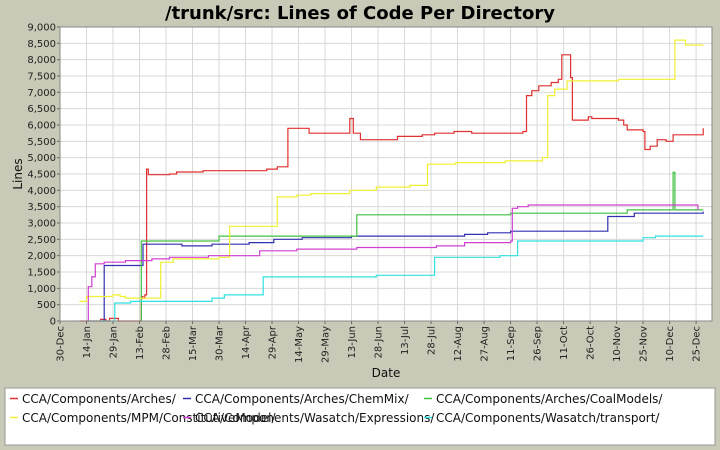 This screenshot has height=450, width=720. Describe the element at coordinates (405, 340) in the screenshot. I see `x-tick-label: 13-Jul` at that location.